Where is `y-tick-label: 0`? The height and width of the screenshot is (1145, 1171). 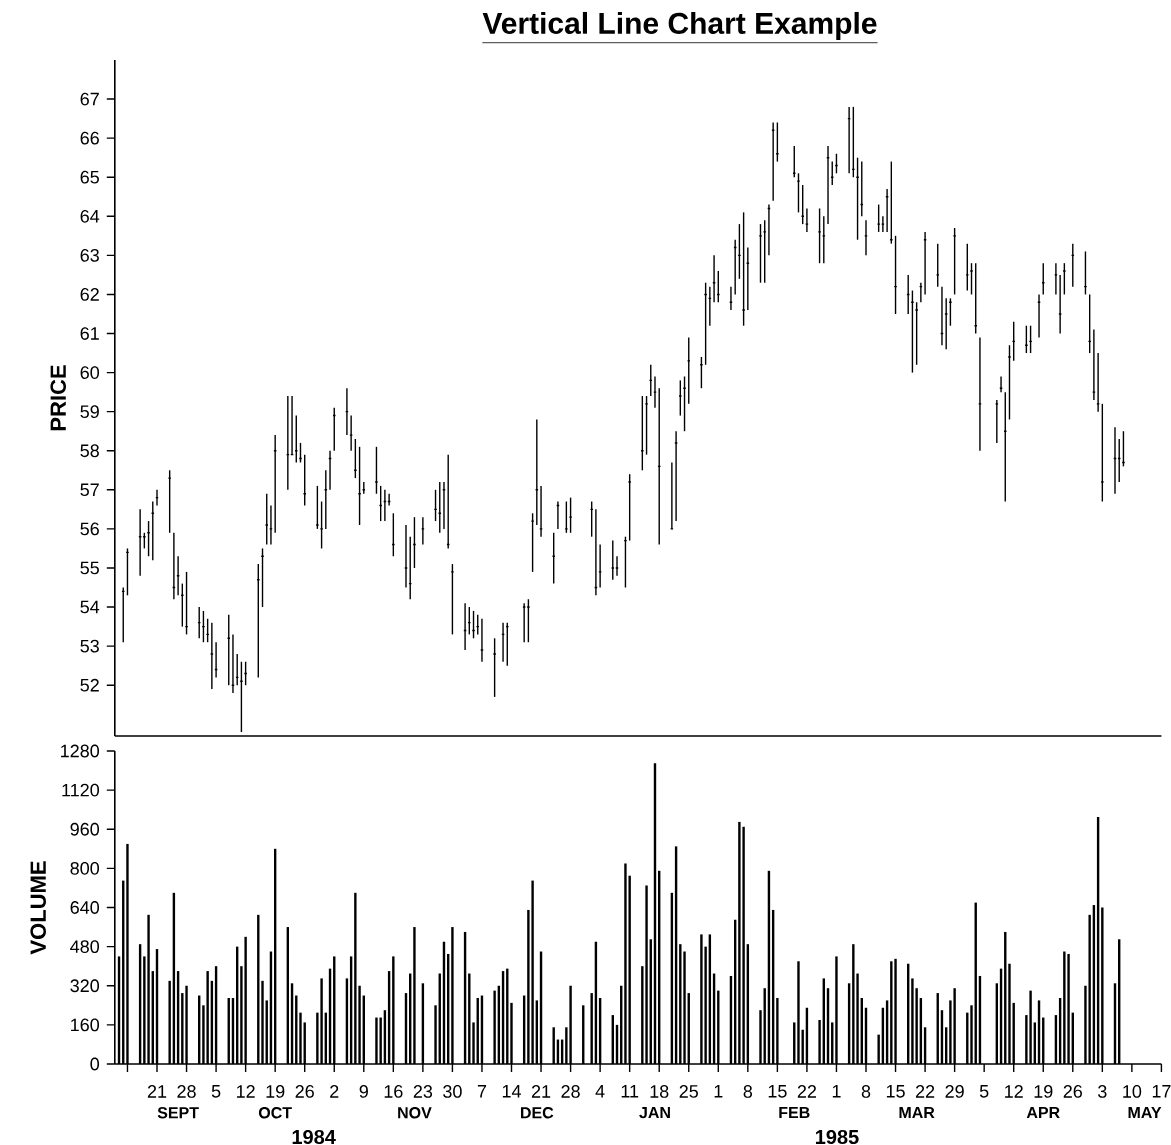 y-tick-label: 0 is located at coordinates (95, 1064).